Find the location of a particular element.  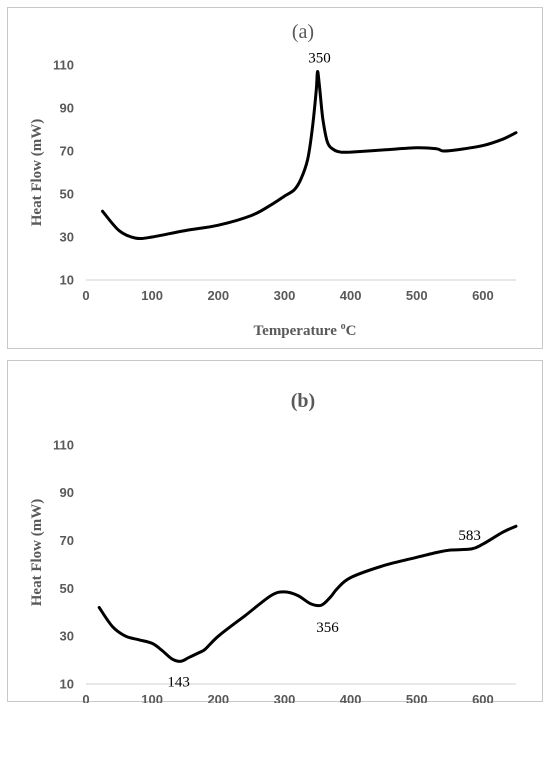

x-axis-title: Temperature oC is located at coordinates (305, 330).